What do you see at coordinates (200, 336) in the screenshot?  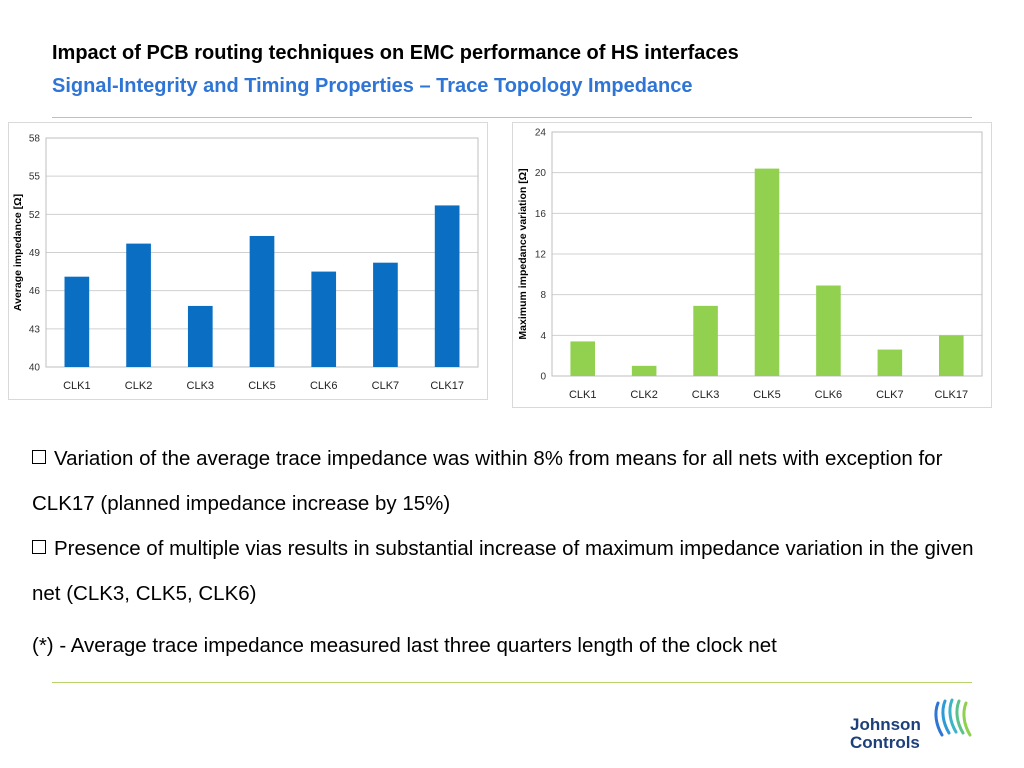 I see `avg-bar-clk3` at bounding box center [200, 336].